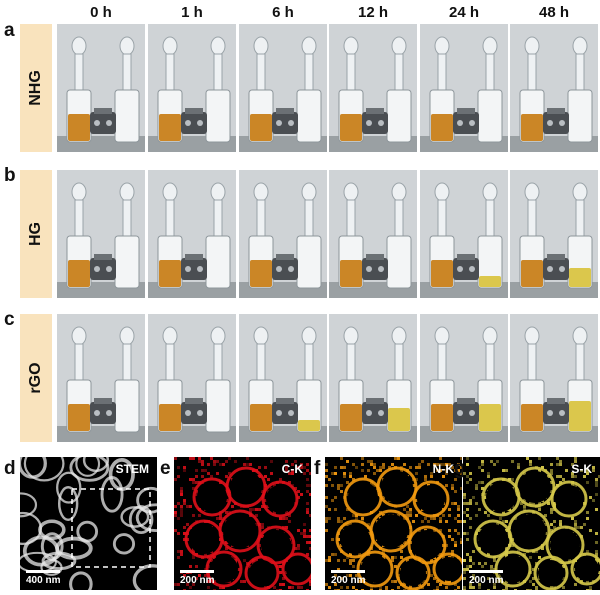  Describe the element at coordinates (283, 234) in the screenshot. I see `hcell-photo` at that location.